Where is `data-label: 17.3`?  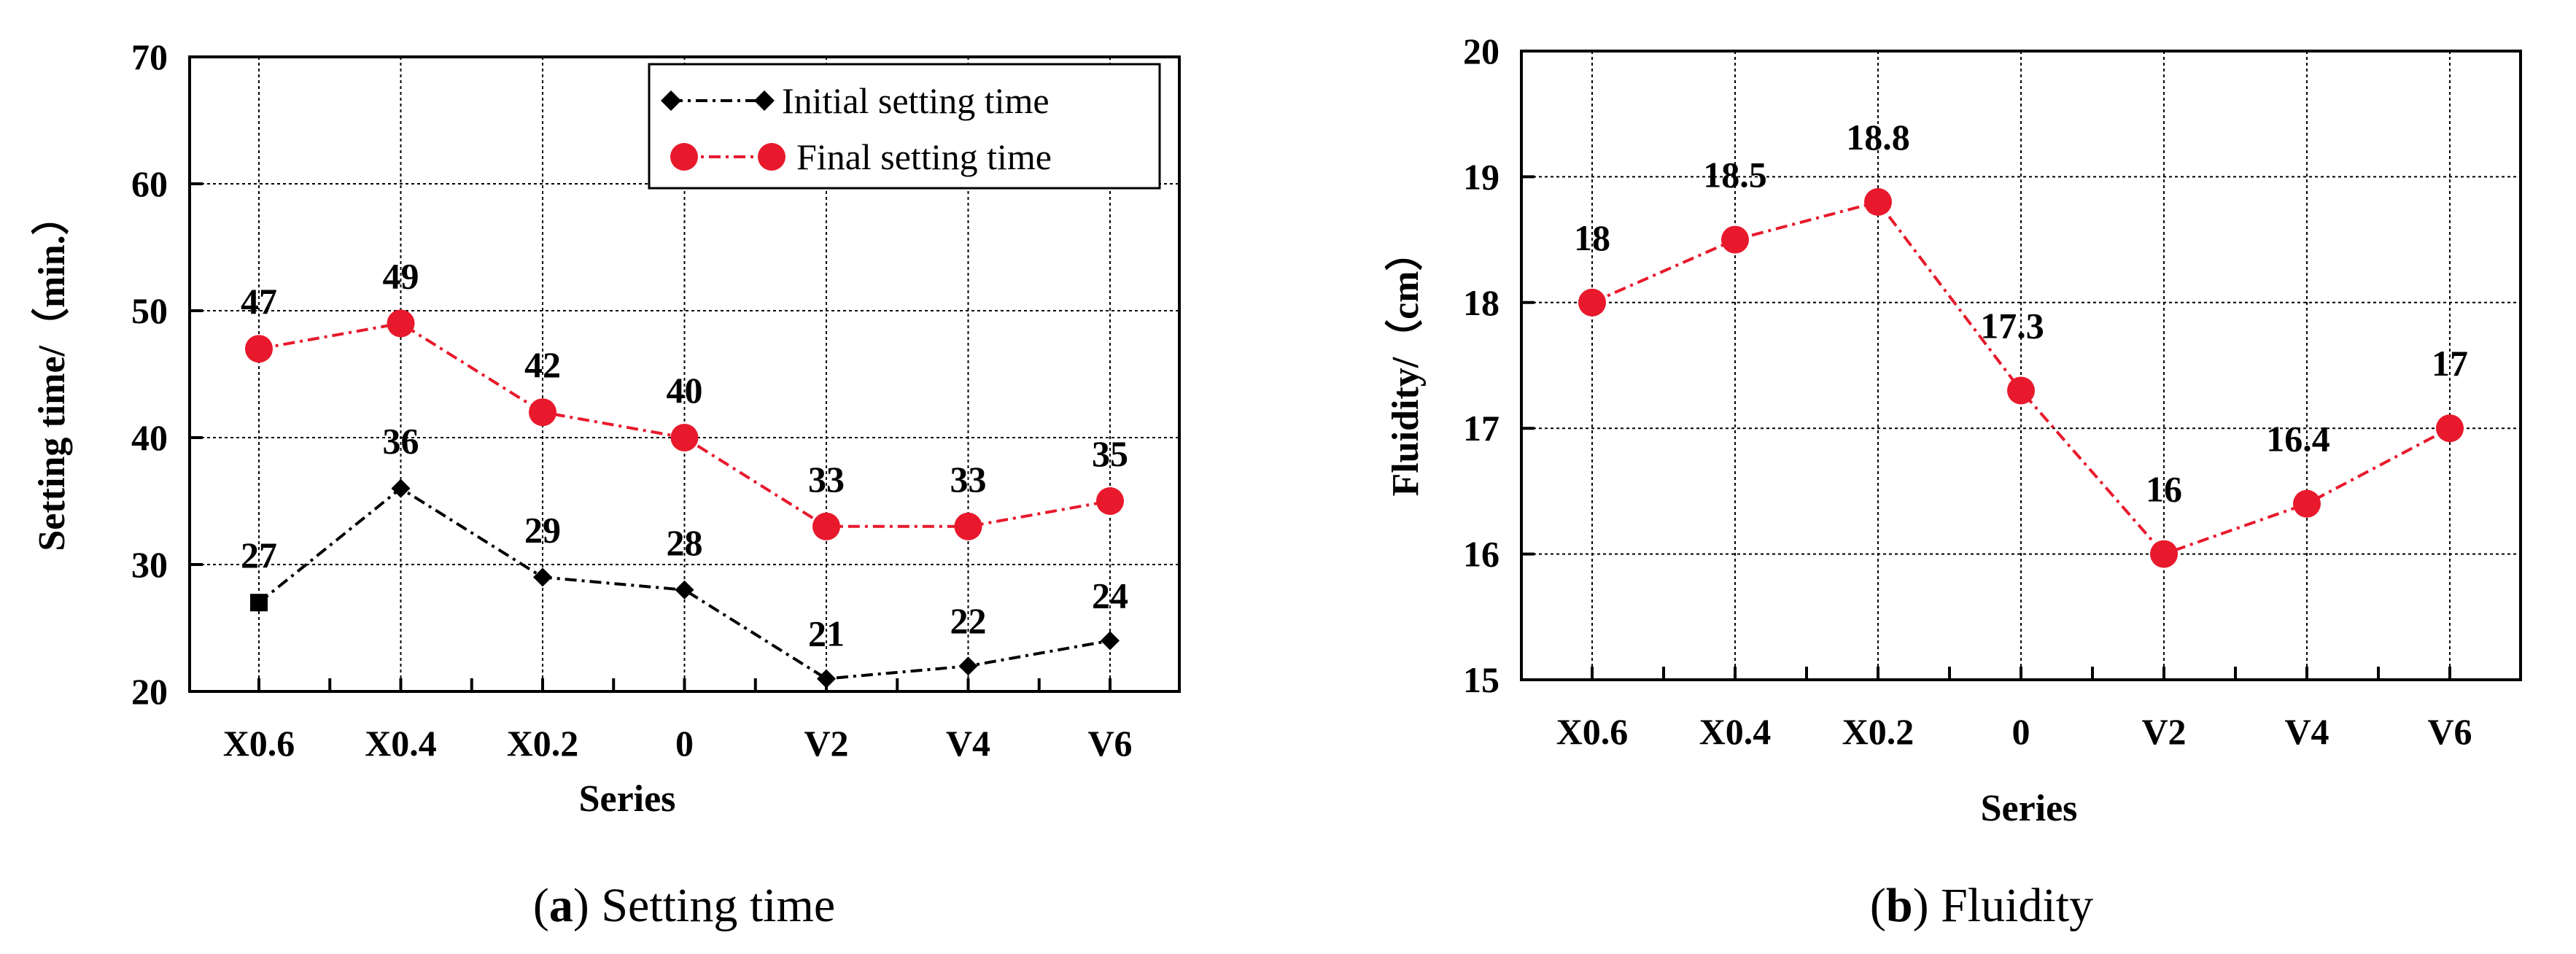
data-label: 17.3 is located at coordinates (2012, 325).